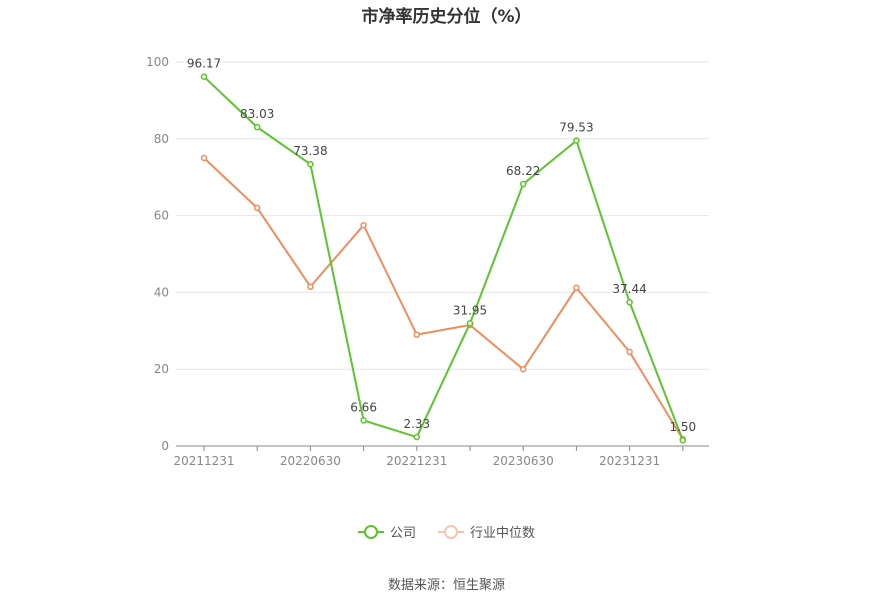 The width and height of the screenshot is (893, 603). I want to click on data-label: 79.53, so click(576, 128).